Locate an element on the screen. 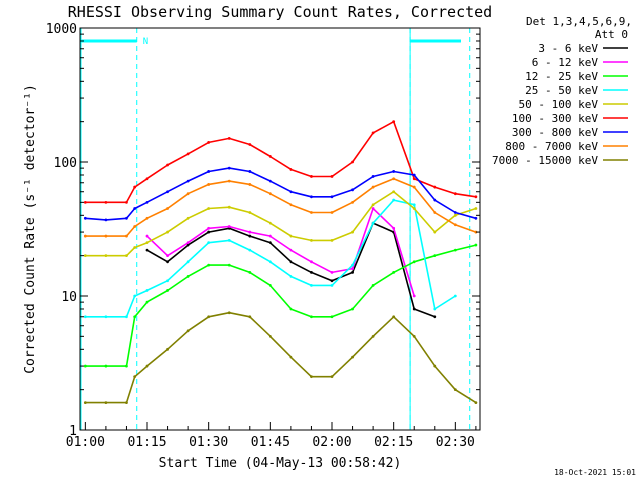 The image size is (640, 480). legend-entry: 25 - 50 keV is located at coordinates (561, 90).